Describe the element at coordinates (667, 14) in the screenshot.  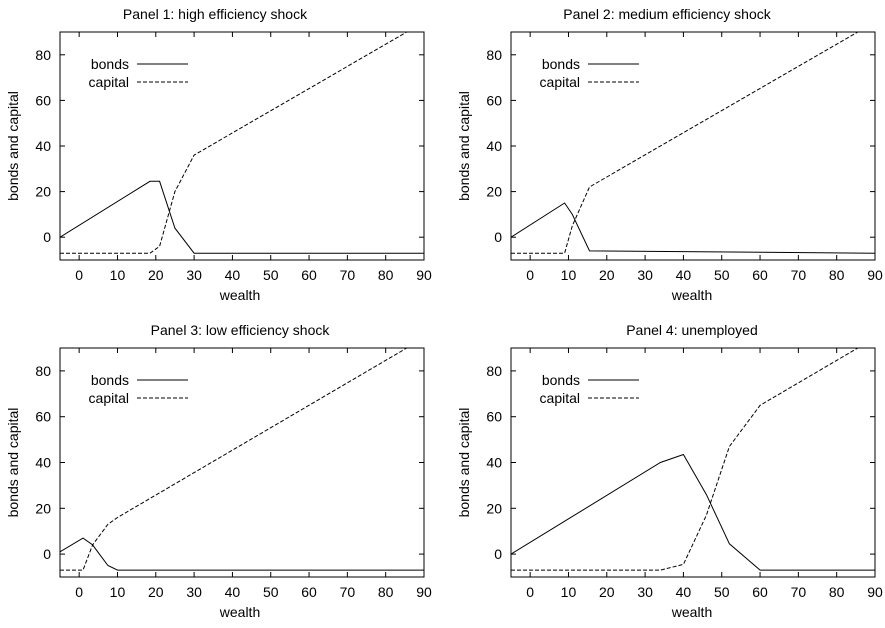
I see `panel-title: Panel 2: medium efficiency shock` at that location.